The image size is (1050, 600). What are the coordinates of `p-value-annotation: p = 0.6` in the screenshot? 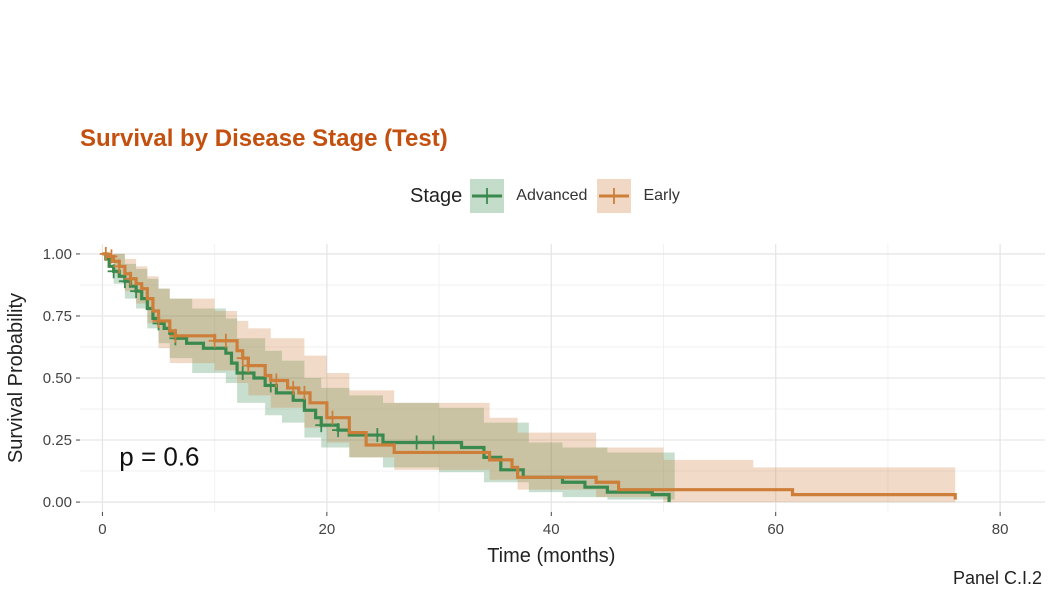 It's located at (159, 456).